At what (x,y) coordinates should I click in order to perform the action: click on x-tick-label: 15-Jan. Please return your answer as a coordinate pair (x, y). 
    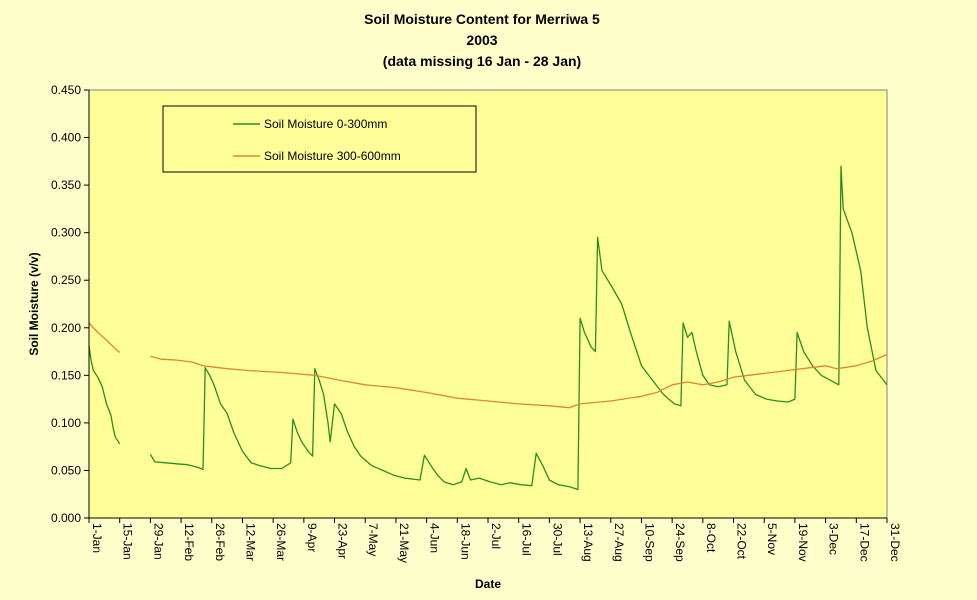
    Looking at the image, I should click on (128, 541).